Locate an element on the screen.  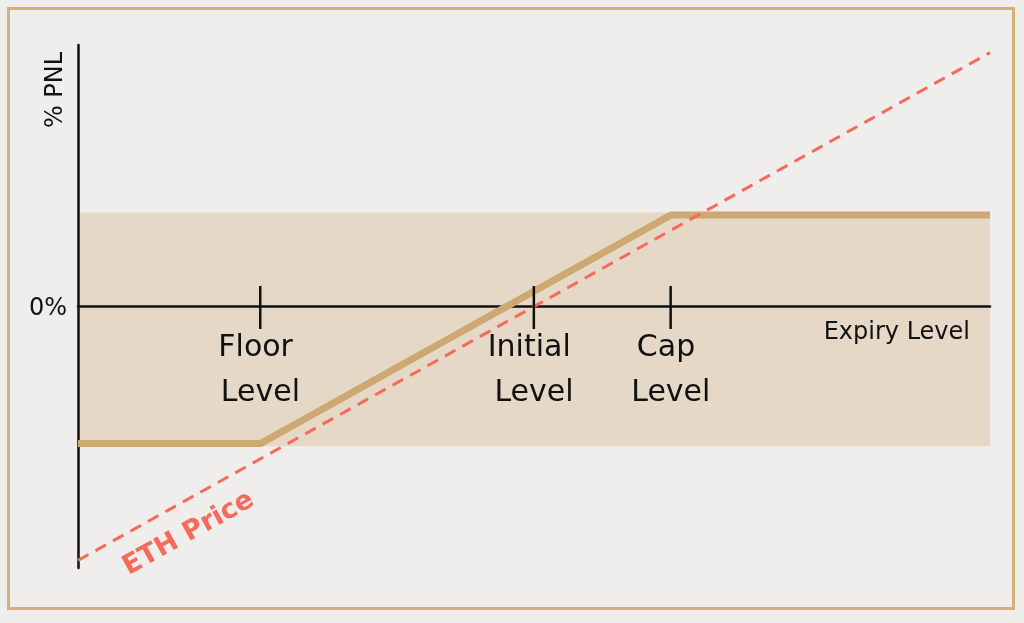
x-tick-label: Floor Level is located at coordinates (260, 367).